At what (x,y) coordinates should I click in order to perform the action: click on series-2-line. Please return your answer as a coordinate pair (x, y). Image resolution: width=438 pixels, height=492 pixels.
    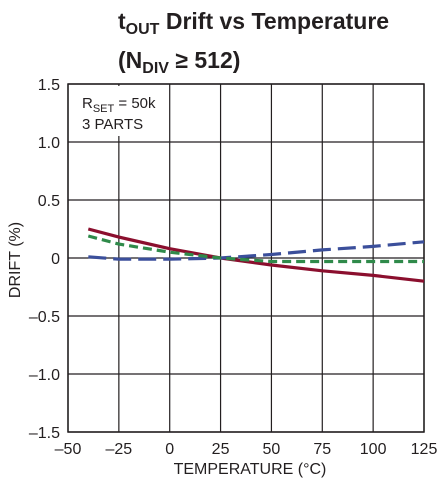
    Looking at the image, I should click on (256, 250).